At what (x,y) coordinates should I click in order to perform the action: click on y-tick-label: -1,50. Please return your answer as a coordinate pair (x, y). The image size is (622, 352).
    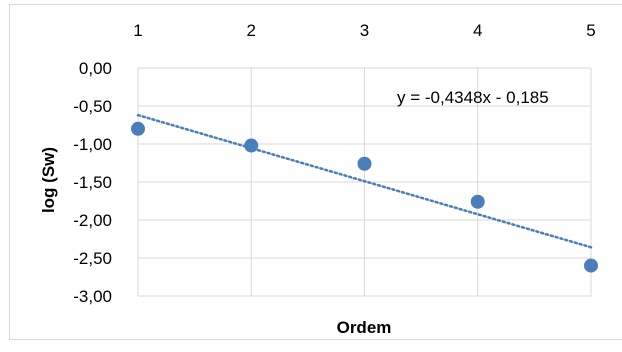
    Looking at the image, I should click on (92, 182).